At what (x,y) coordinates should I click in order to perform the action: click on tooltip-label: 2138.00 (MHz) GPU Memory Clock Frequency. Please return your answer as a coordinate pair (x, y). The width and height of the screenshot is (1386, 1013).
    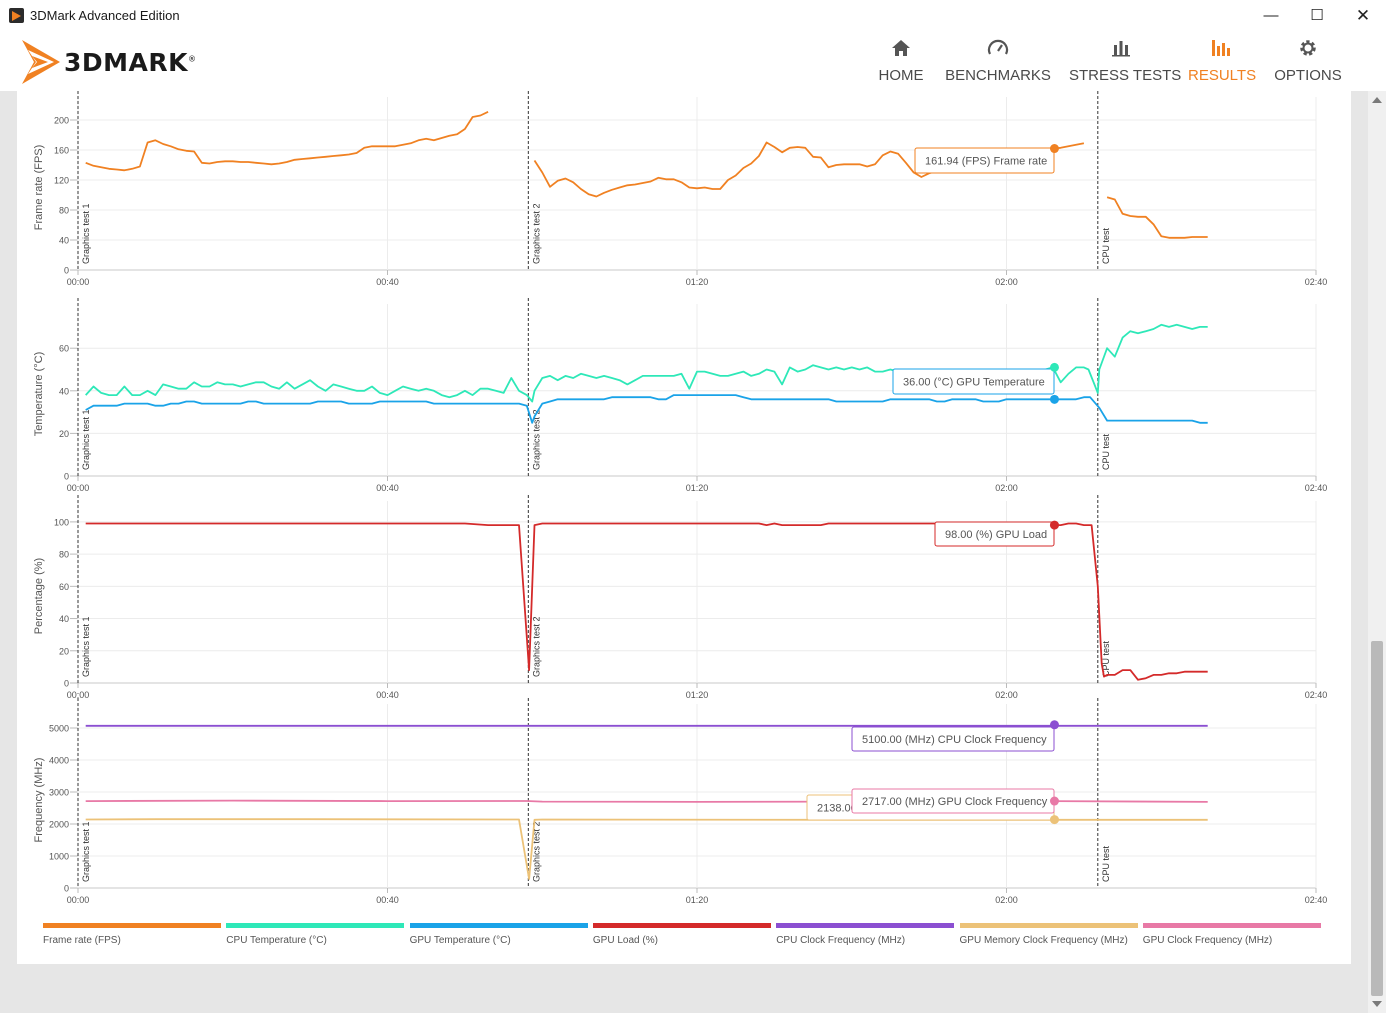
    Looking at the image, I should click on (931, 809).